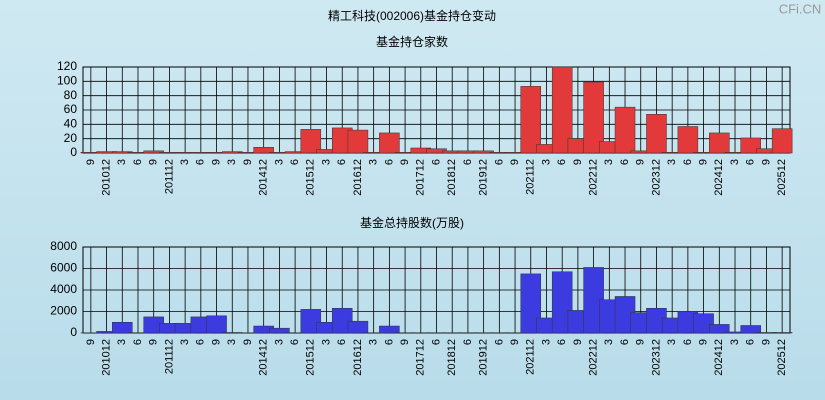 The image size is (825, 400). I want to click on page-title: 精工科技(002006)基金持仓变动, so click(412, 15).